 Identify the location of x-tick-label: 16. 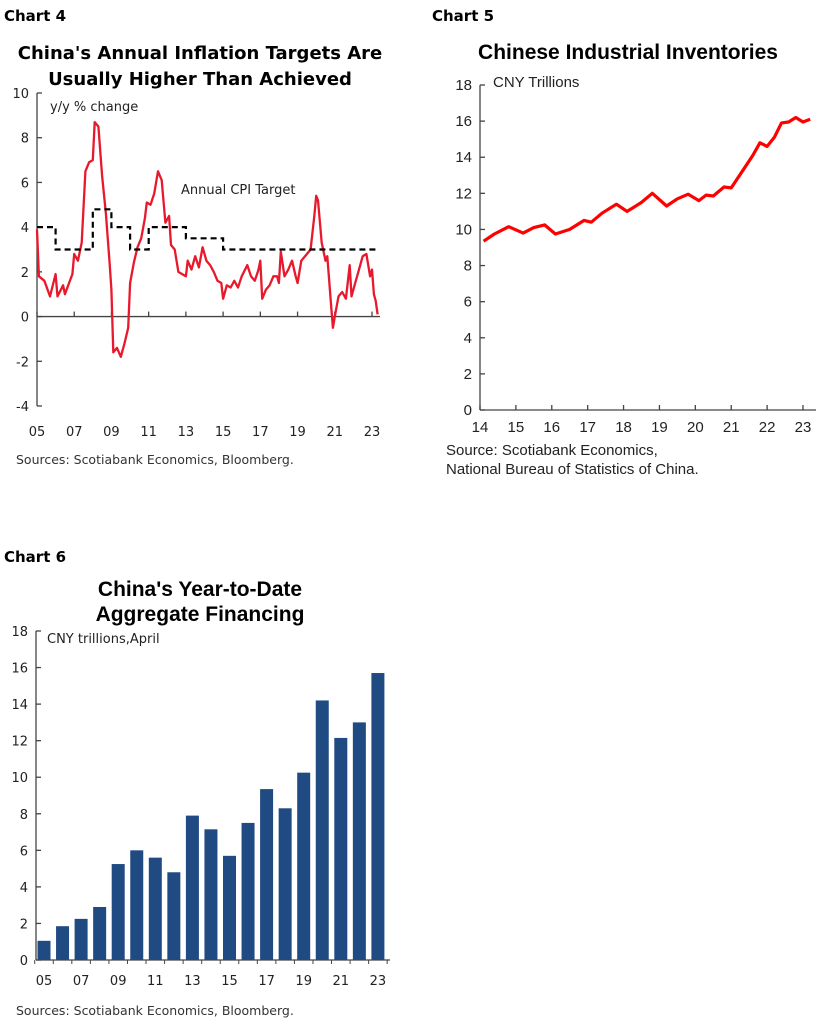
(551, 427).